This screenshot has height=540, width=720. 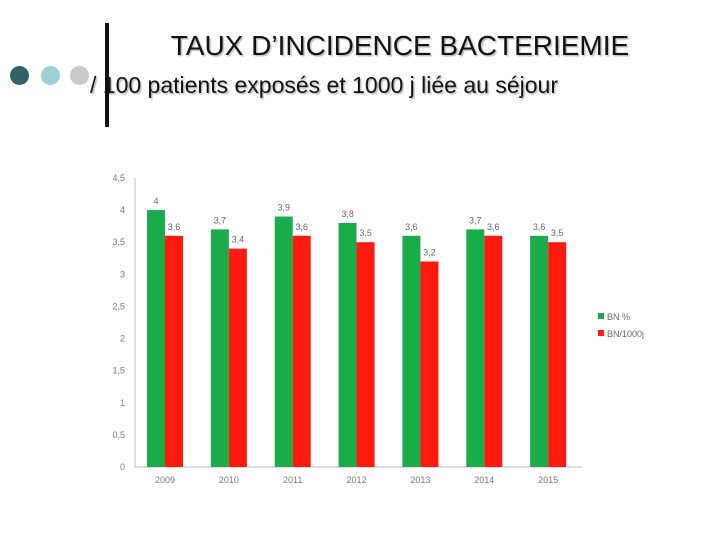 I want to click on x-tick-label: 2009, so click(x=165, y=480).